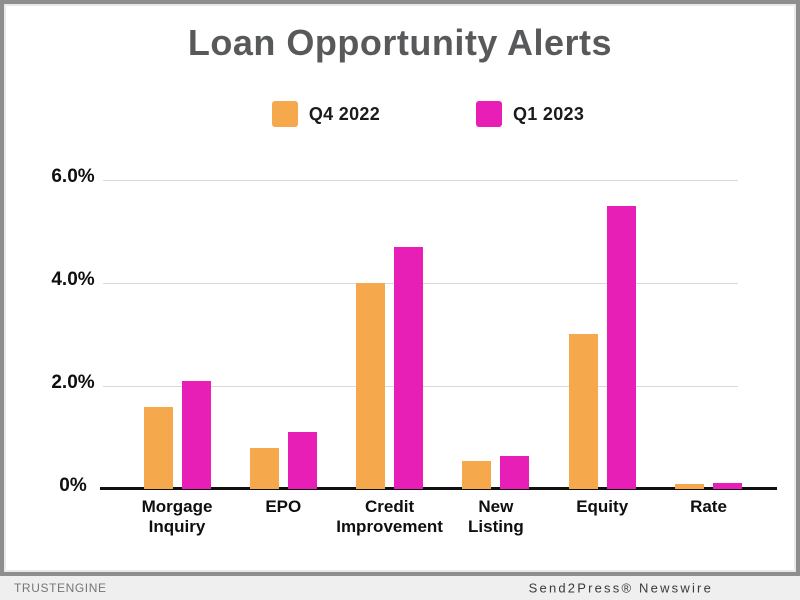 This screenshot has width=800, height=600. What do you see at coordinates (371, 386) in the screenshot?
I see `bar-q4-2022-credit-improvement` at bounding box center [371, 386].